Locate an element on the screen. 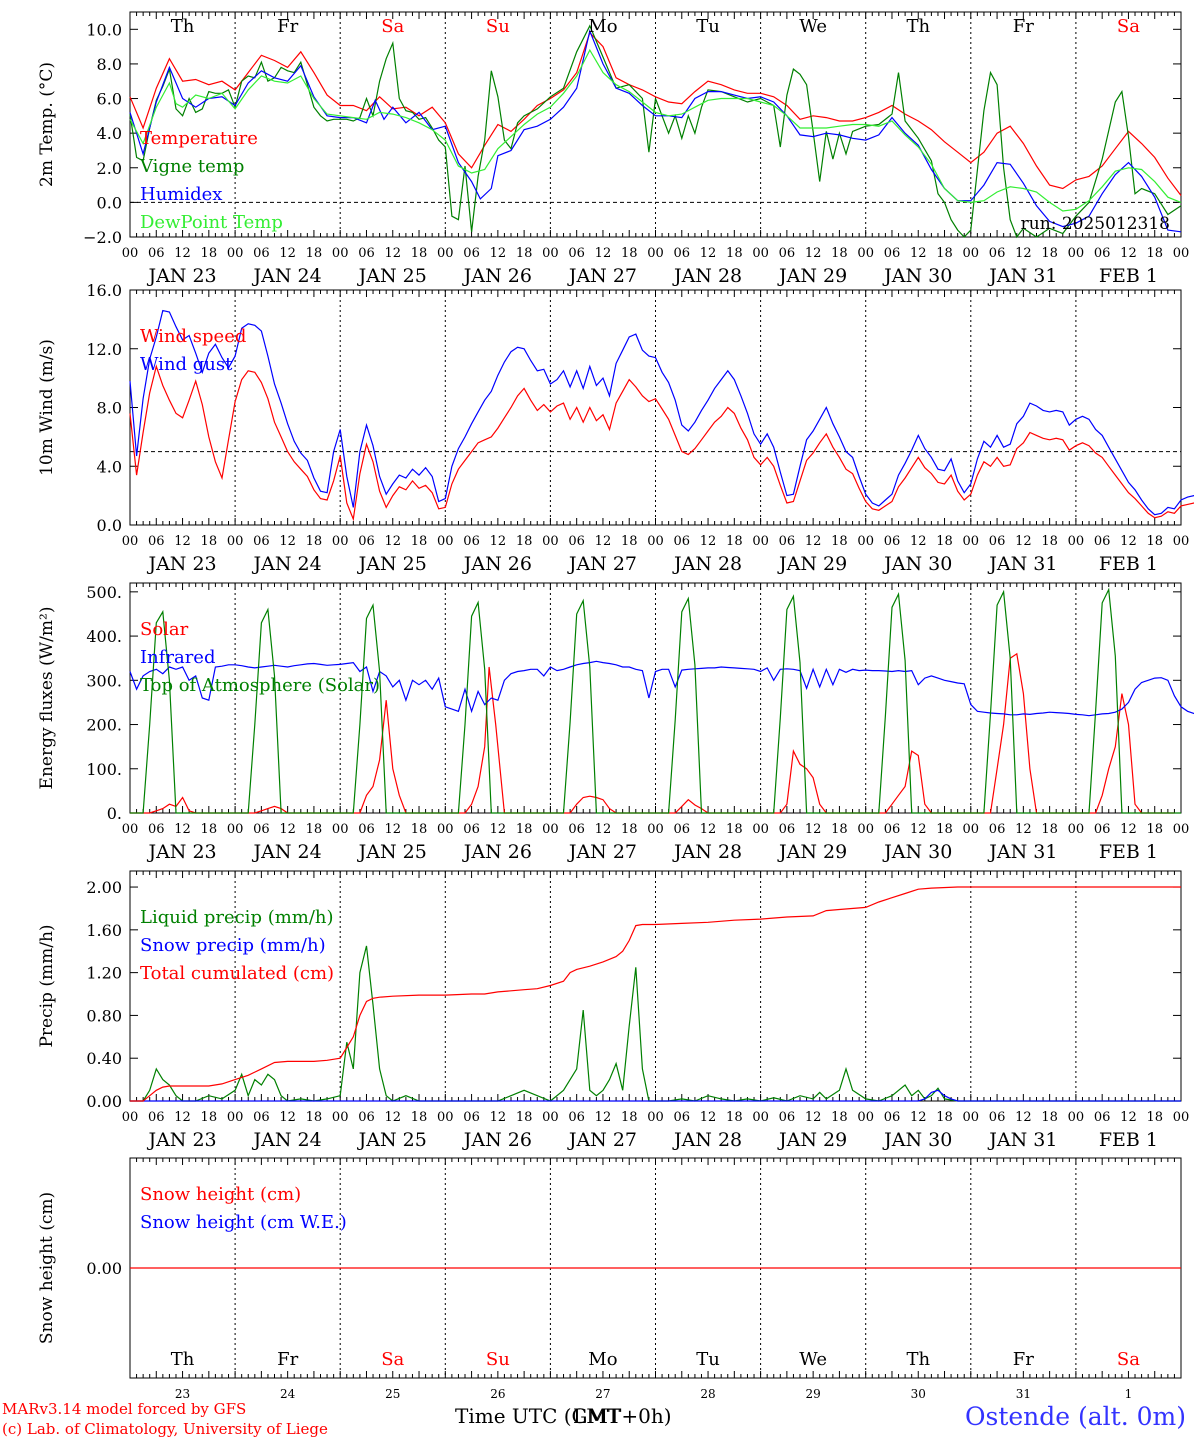 The height and width of the screenshot is (1440, 1194). y-tick-label: 6.0 is located at coordinates (109, 99).